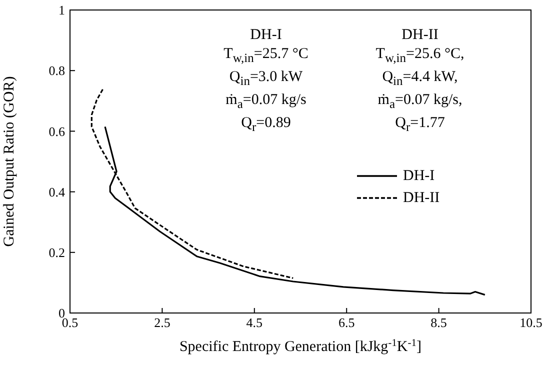 The height and width of the screenshot is (373, 550). I want to click on x-tick-label: 8.5, so click(438, 322).